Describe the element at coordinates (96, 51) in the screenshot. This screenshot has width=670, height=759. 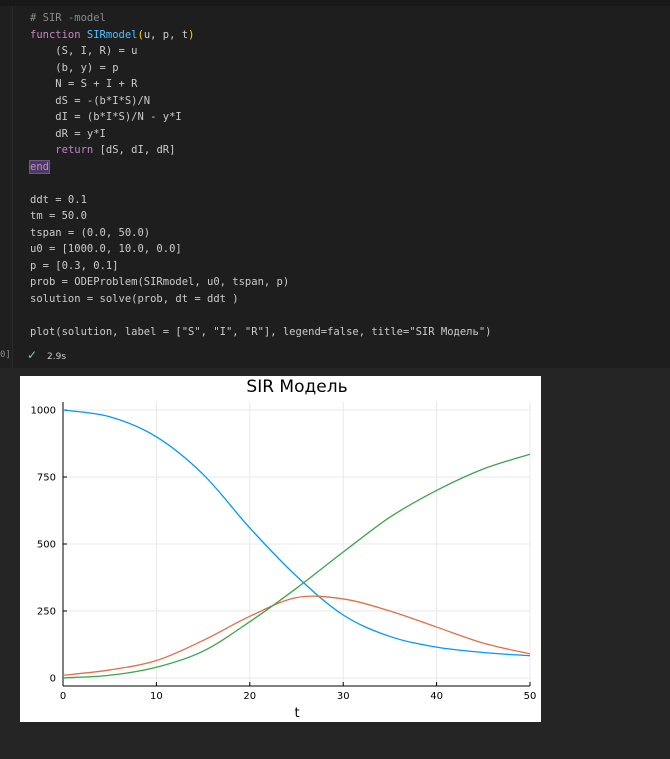
I see `code-line-unpack-u: (S, I, R) = u` at that location.